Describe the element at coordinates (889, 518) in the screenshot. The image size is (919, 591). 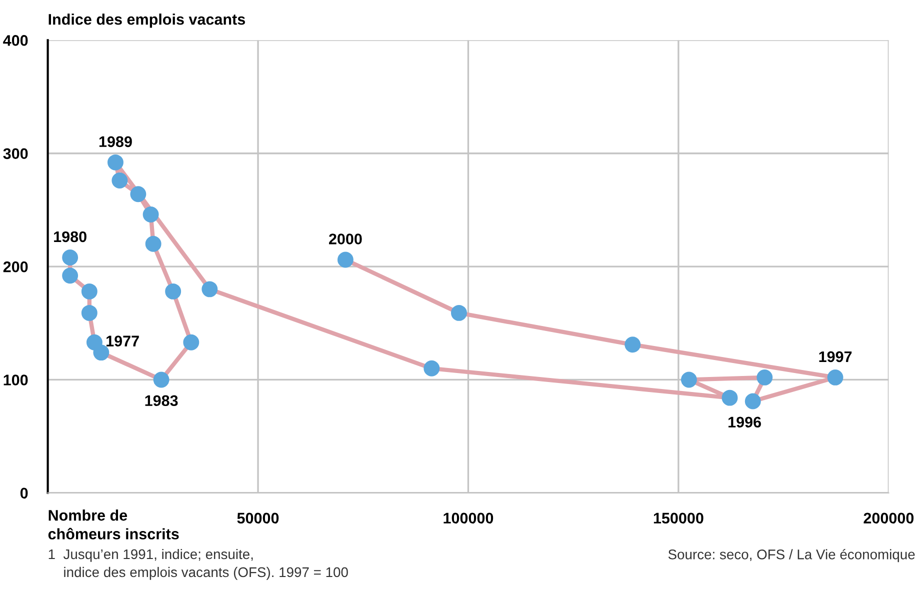
I see `x-tick-label: 200000` at that location.